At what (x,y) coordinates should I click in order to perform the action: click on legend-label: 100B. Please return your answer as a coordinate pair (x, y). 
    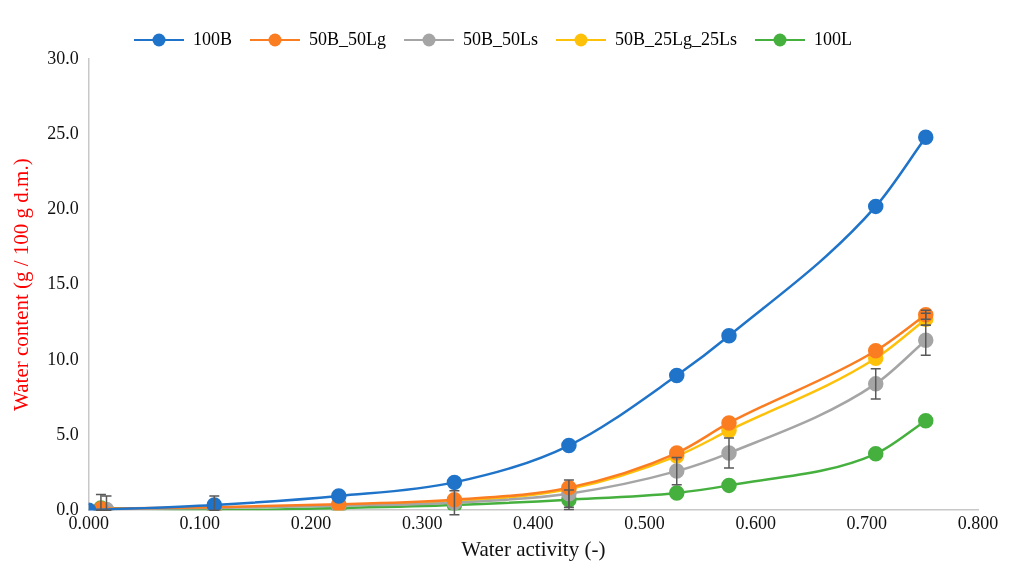
    Looking at the image, I should click on (213, 38).